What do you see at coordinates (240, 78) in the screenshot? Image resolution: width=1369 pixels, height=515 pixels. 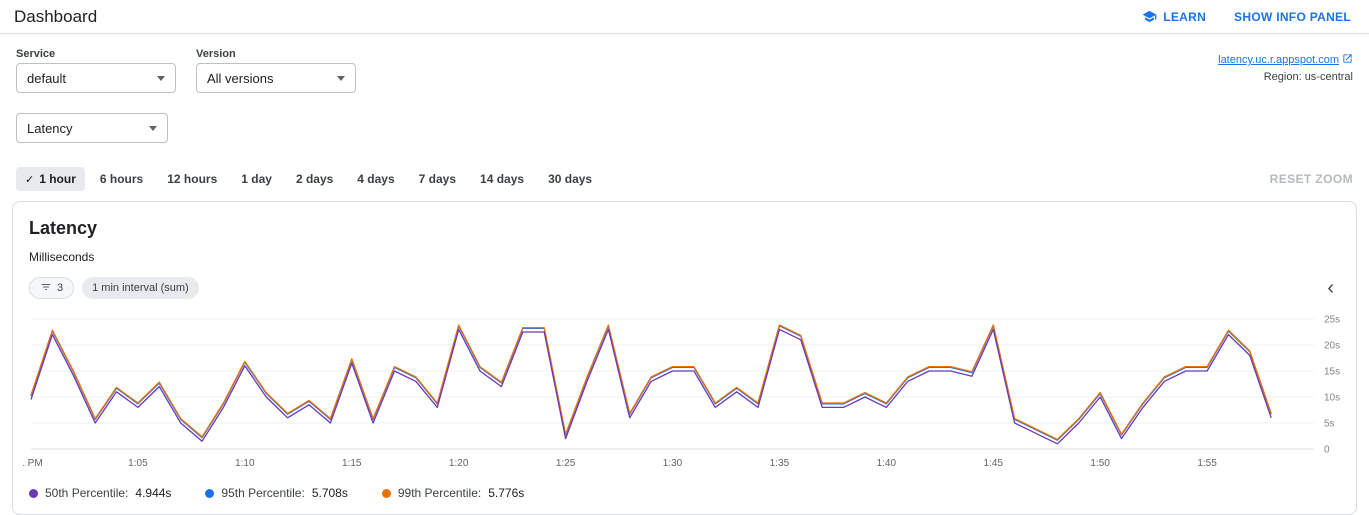 I see `version-select-value: All versions` at bounding box center [240, 78].